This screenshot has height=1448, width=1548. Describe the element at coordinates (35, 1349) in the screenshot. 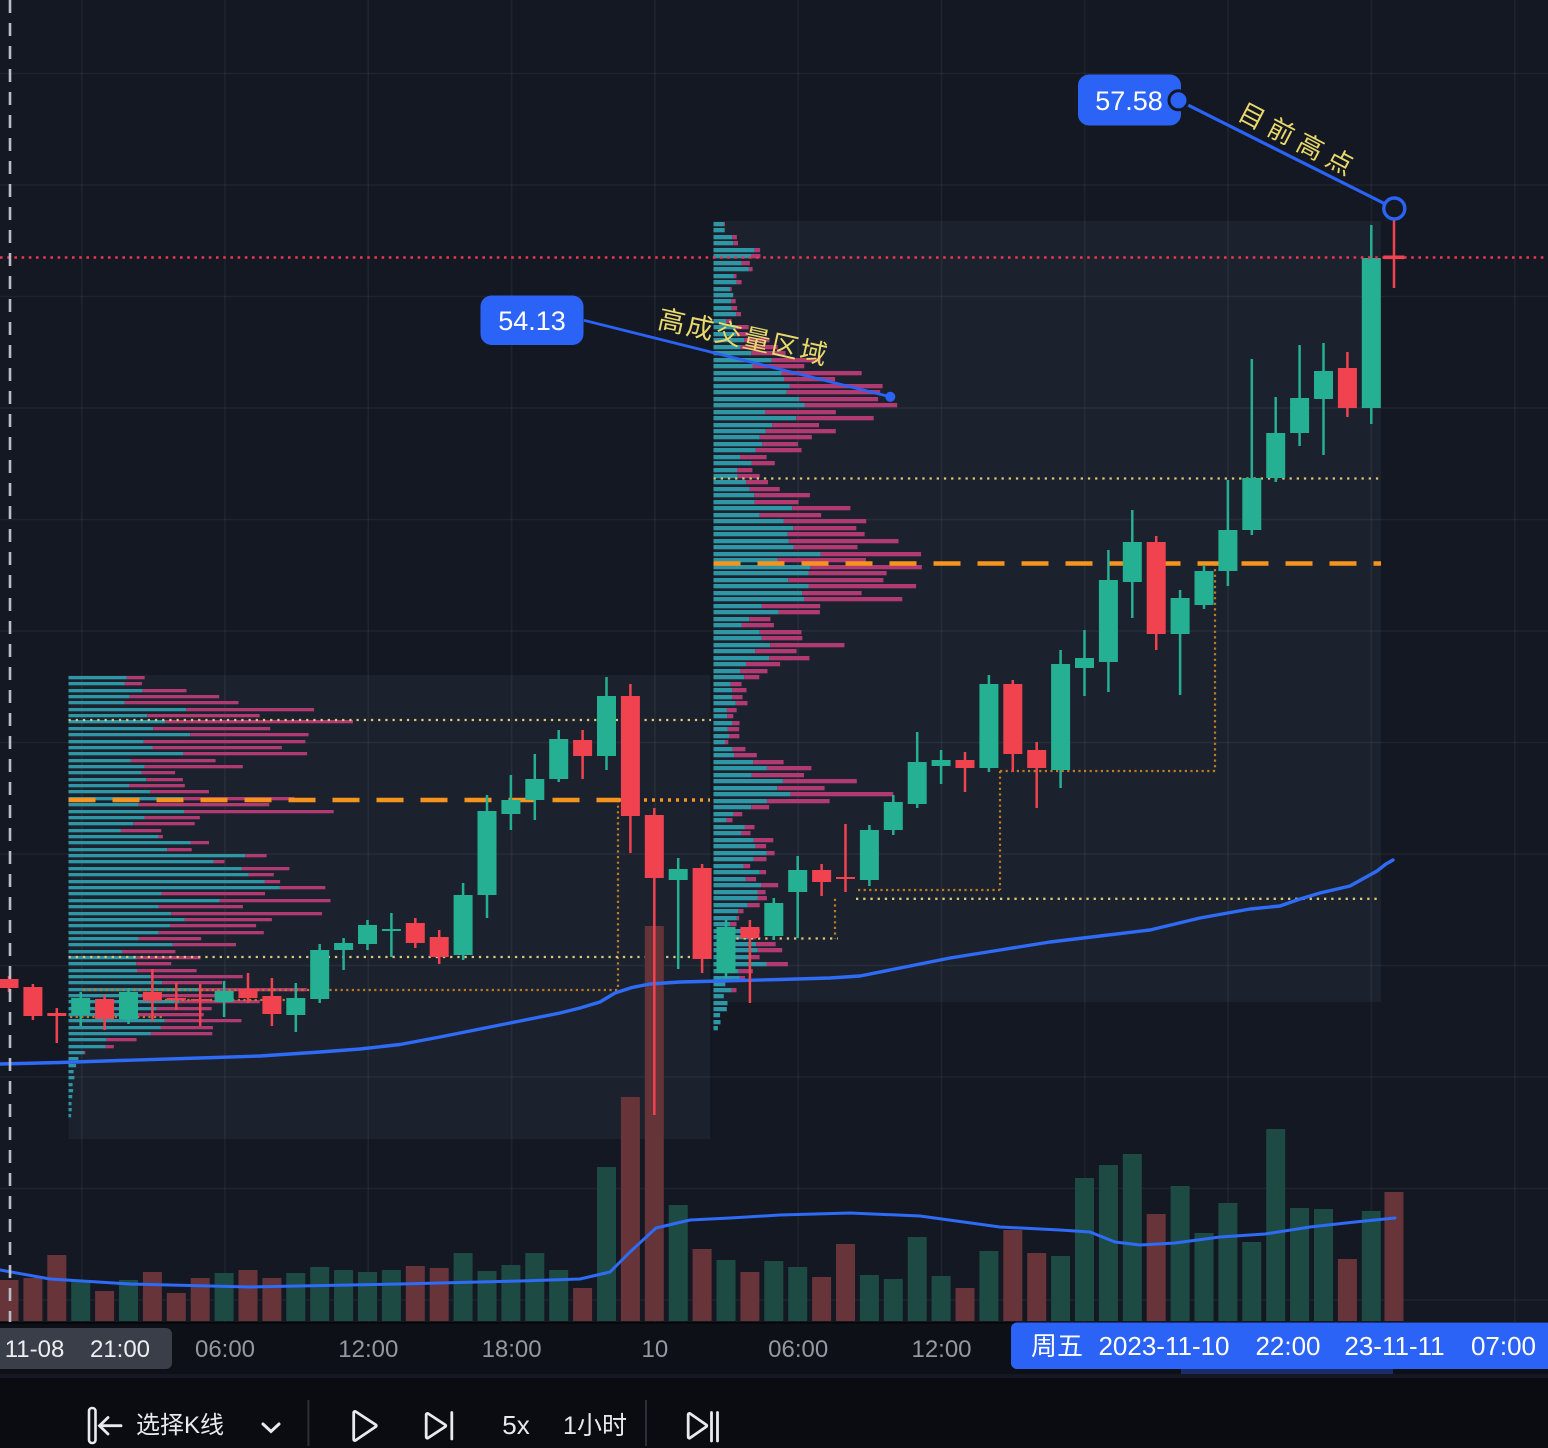

I see `svg-text: 11-08` at that location.